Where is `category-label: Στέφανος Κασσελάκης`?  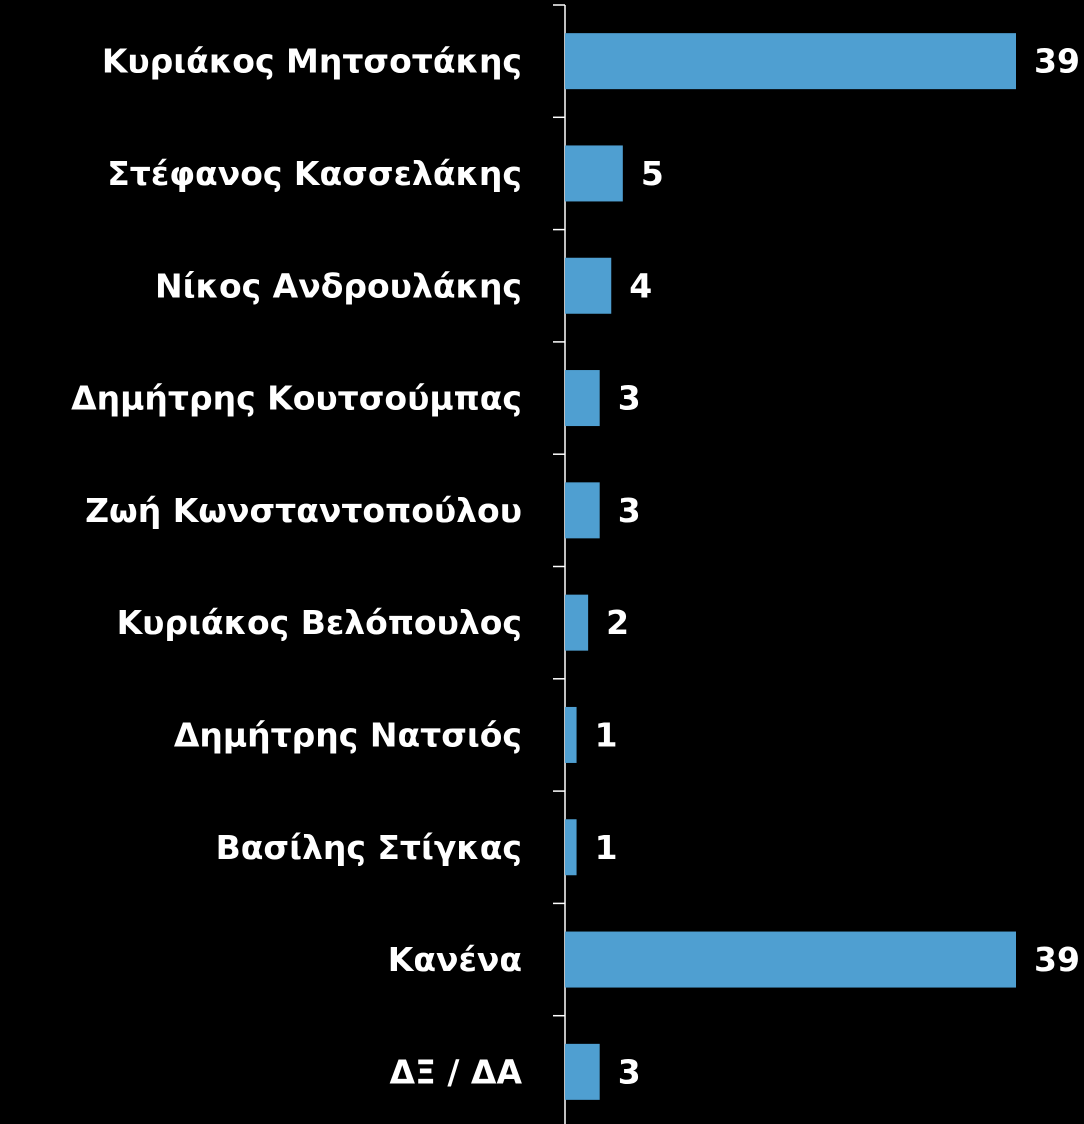 category-label: Στέφανος Κασσελάκης is located at coordinates (314, 173).